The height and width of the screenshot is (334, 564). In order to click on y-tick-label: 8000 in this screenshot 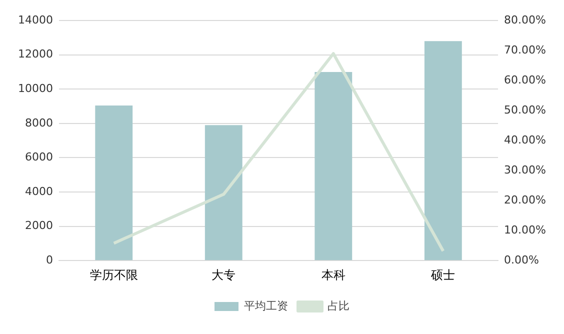, I will do `click(38, 123)`.